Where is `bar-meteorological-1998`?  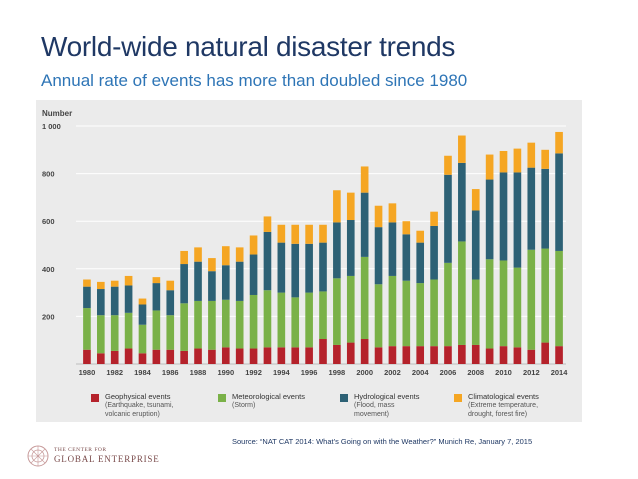 bar-meteorological-1998 is located at coordinates (337, 311).